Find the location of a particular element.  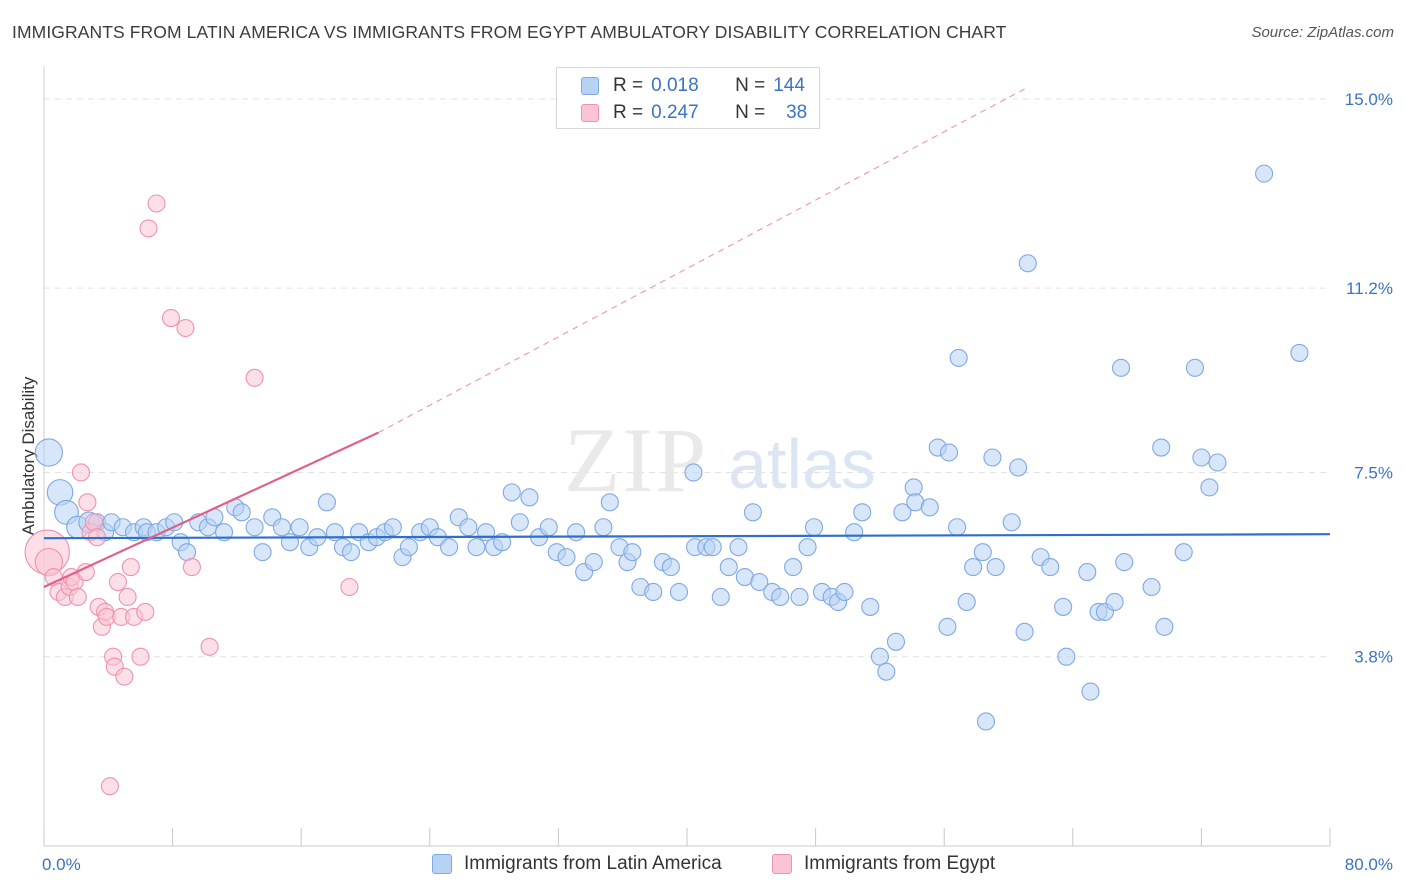

pink-swatch is located at coordinates (590, 113).